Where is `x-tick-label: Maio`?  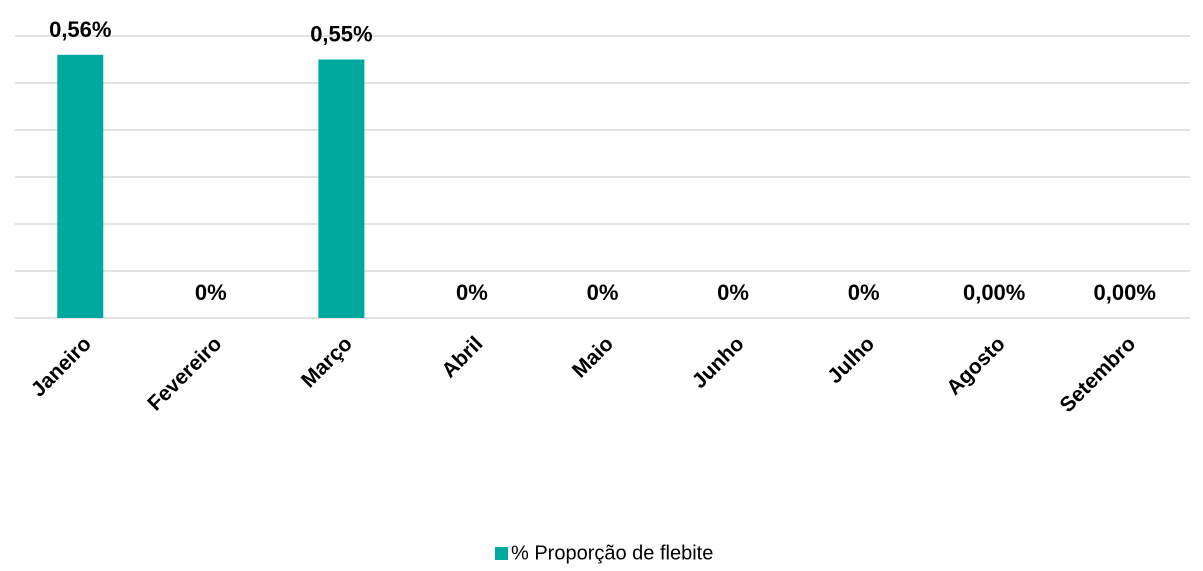 x-tick-label: Maio is located at coordinates (593, 357).